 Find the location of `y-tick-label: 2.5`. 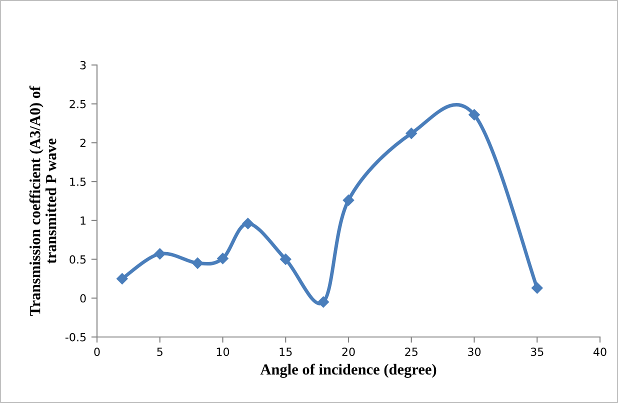

y-tick-label: 2.5 is located at coordinates (78, 104).